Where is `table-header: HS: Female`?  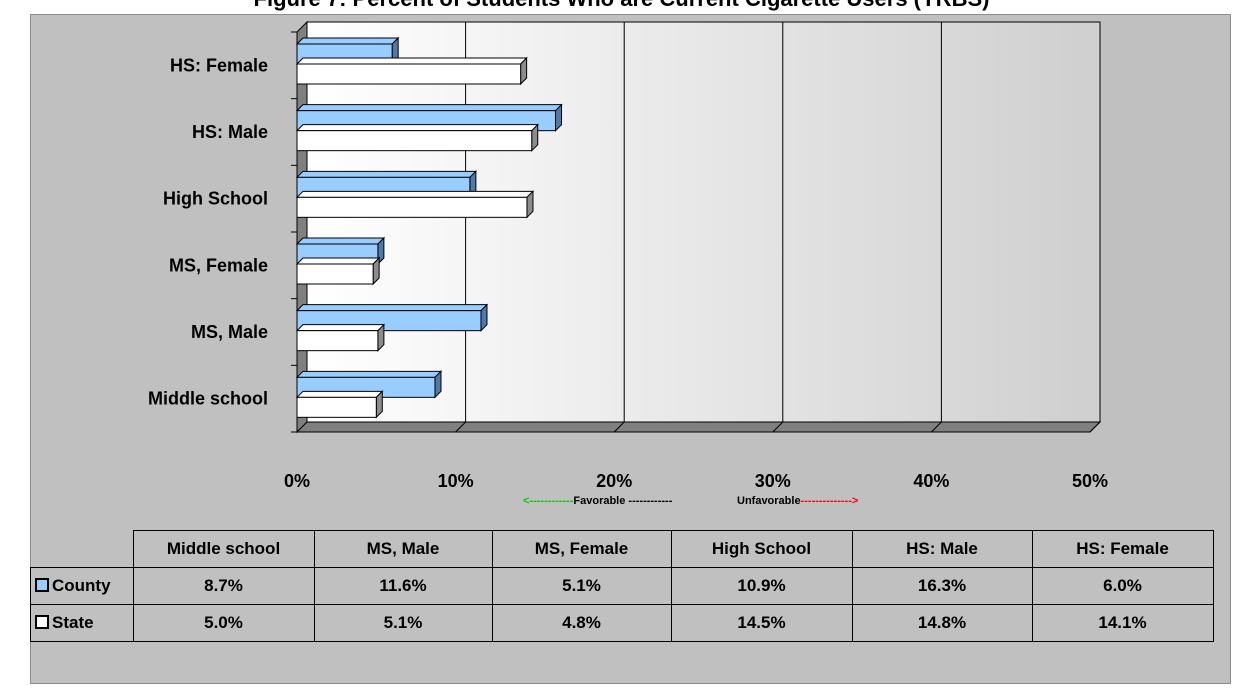 table-header: HS: Female is located at coordinates (1122, 549).